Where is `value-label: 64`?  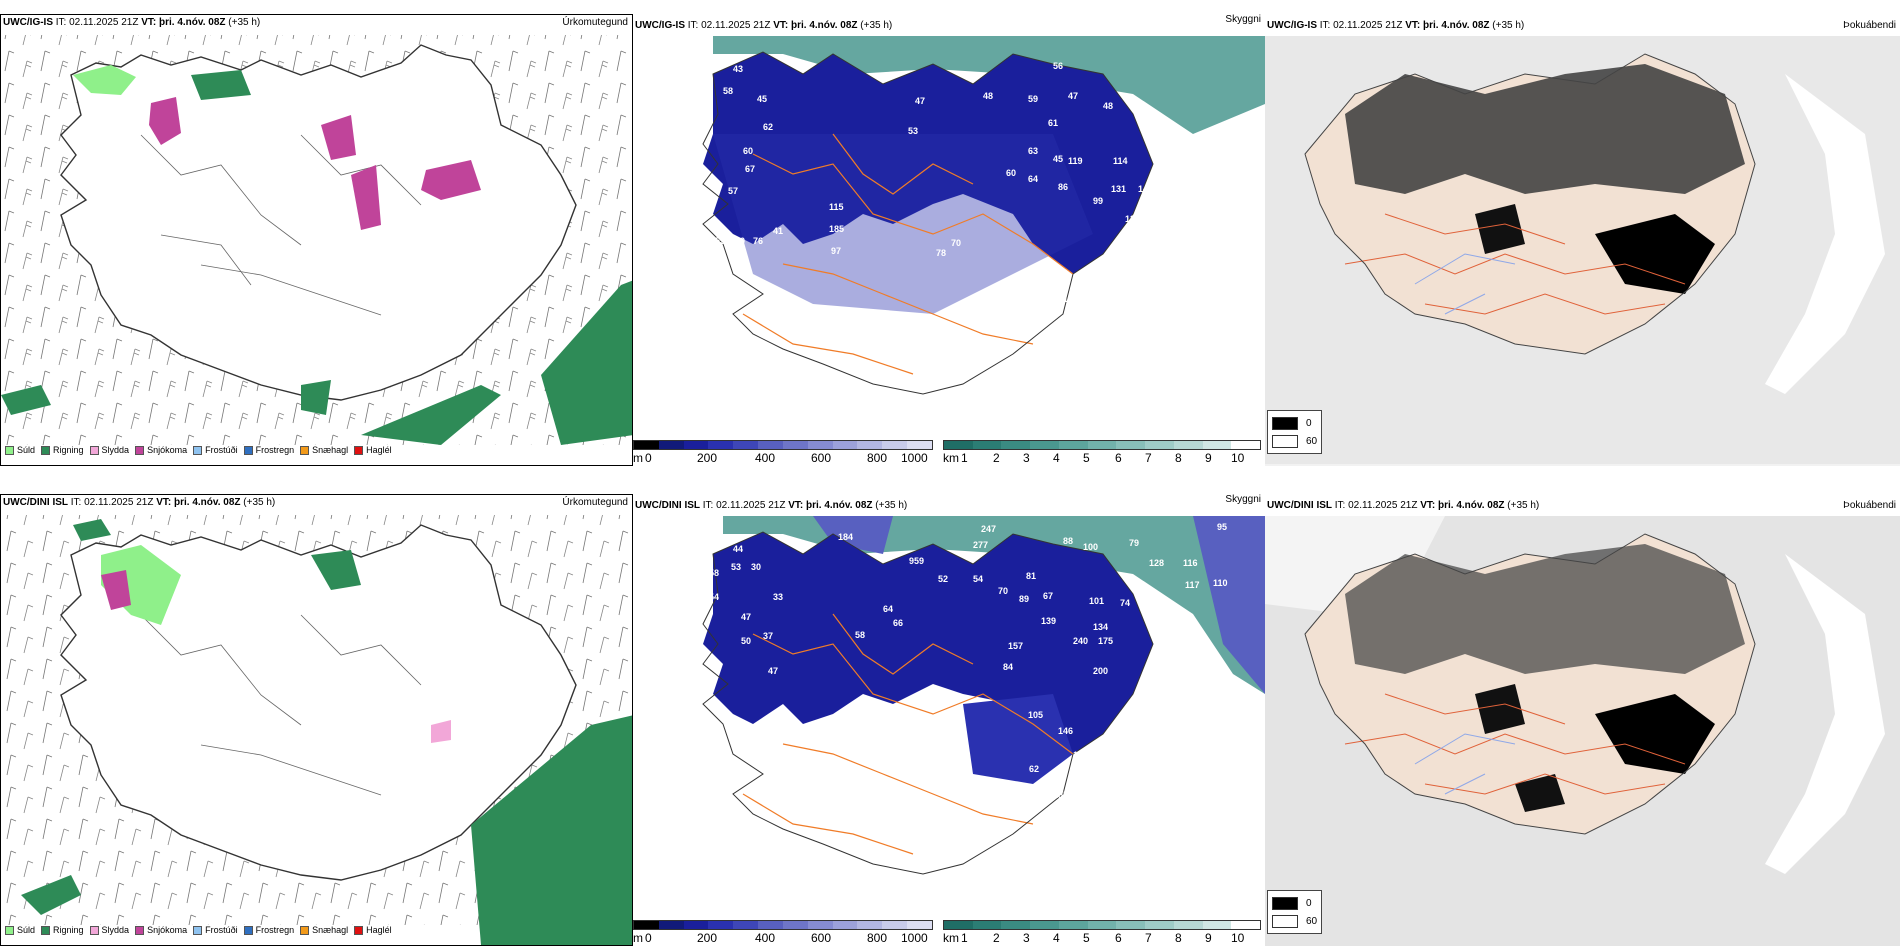
value-label: 64 is located at coordinates (888, 609).